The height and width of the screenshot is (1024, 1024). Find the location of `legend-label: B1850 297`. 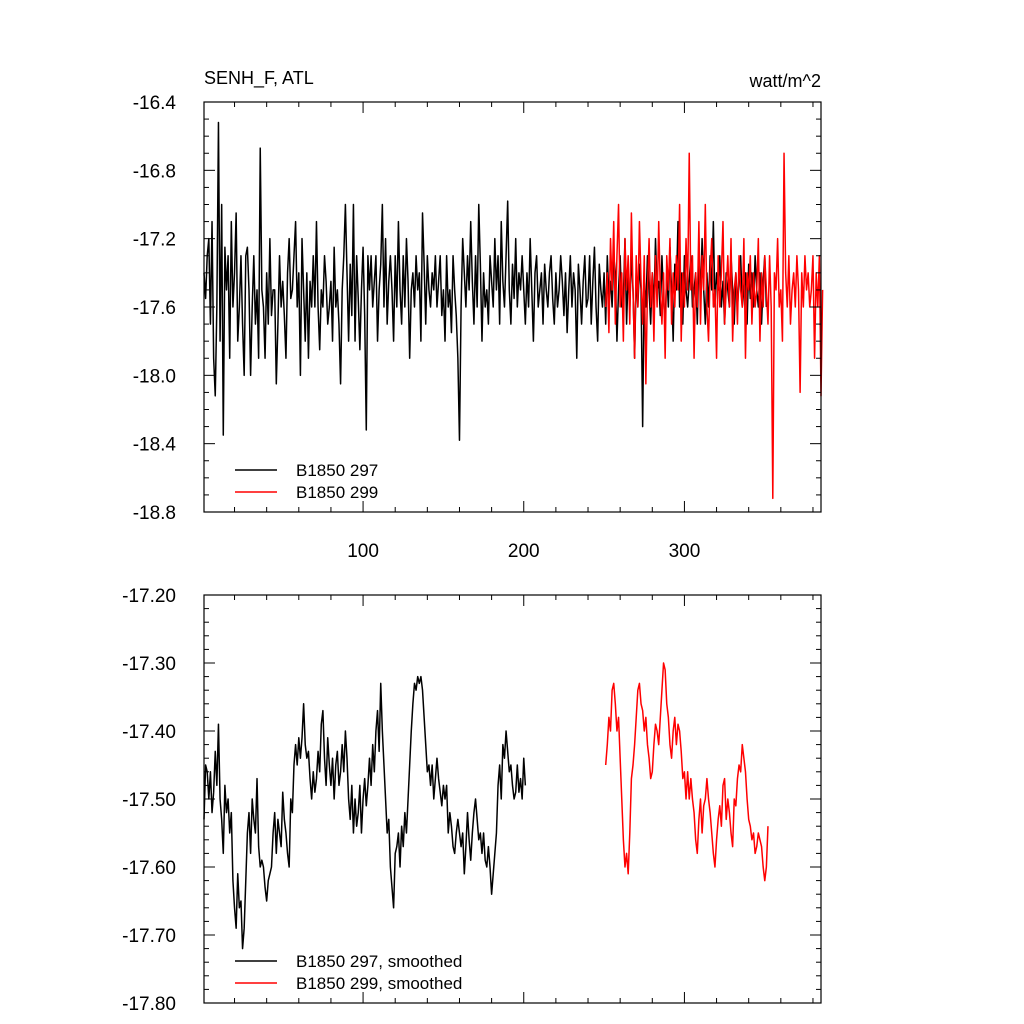

legend-label: B1850 297 is located at coordinates (337, 470).